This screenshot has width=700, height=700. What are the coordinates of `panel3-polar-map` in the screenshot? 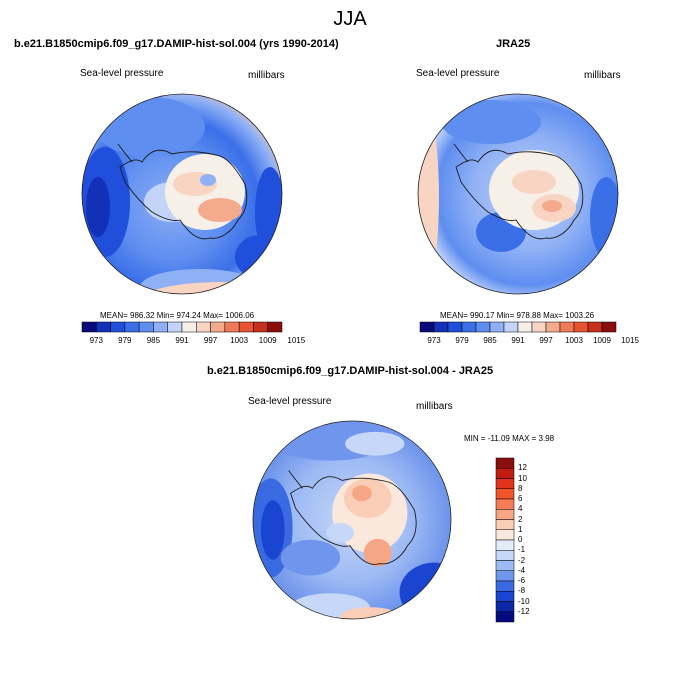 It's located at (352, 520).